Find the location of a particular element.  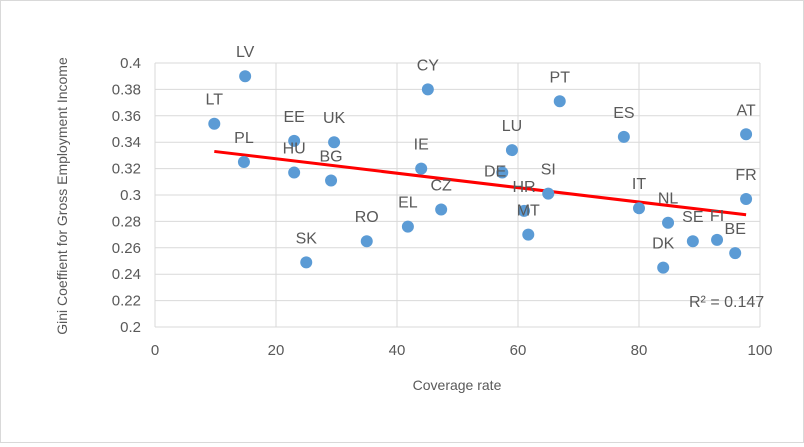

data-label-ie: IE is located at coordinates (421, 145).